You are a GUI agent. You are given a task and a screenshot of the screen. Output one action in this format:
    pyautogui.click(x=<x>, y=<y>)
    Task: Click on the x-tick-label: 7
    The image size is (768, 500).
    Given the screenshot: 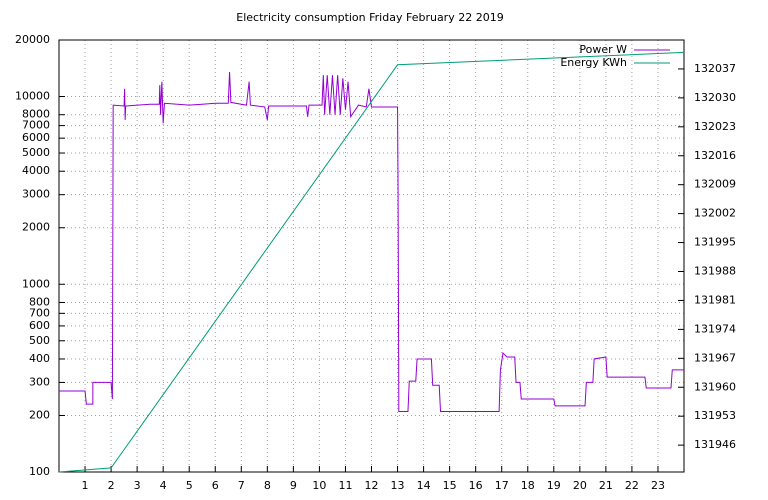 What is the action you would take?
    pyautogui.click(x=241, y=485)
    